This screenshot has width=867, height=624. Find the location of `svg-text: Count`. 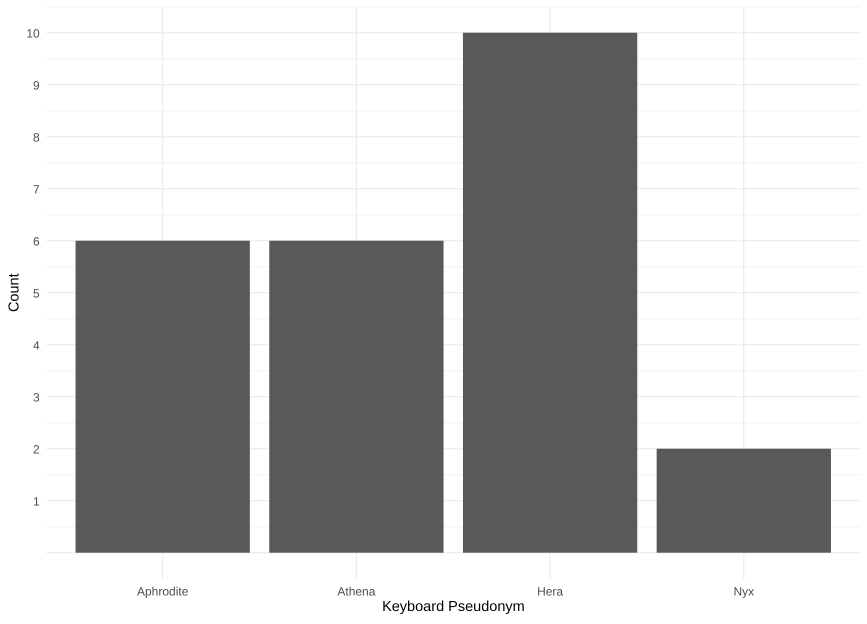

svg-text: Count is located at coordinates (14, 292).